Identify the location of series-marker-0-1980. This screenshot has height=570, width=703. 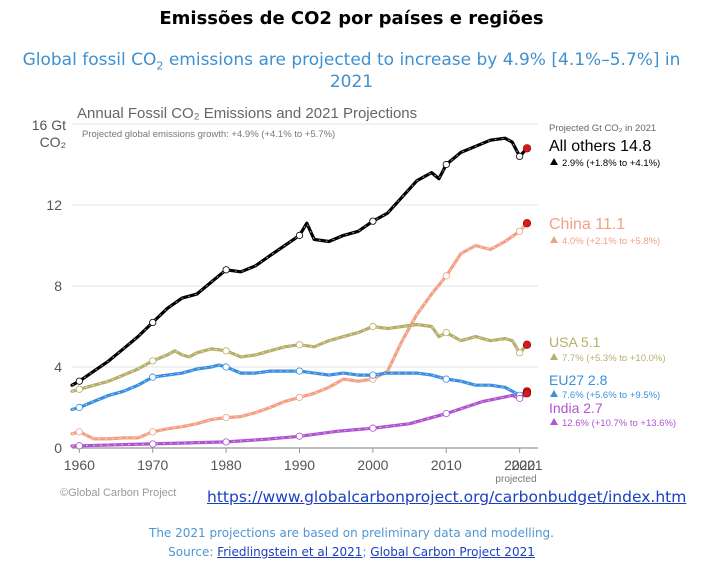
(226, 270).